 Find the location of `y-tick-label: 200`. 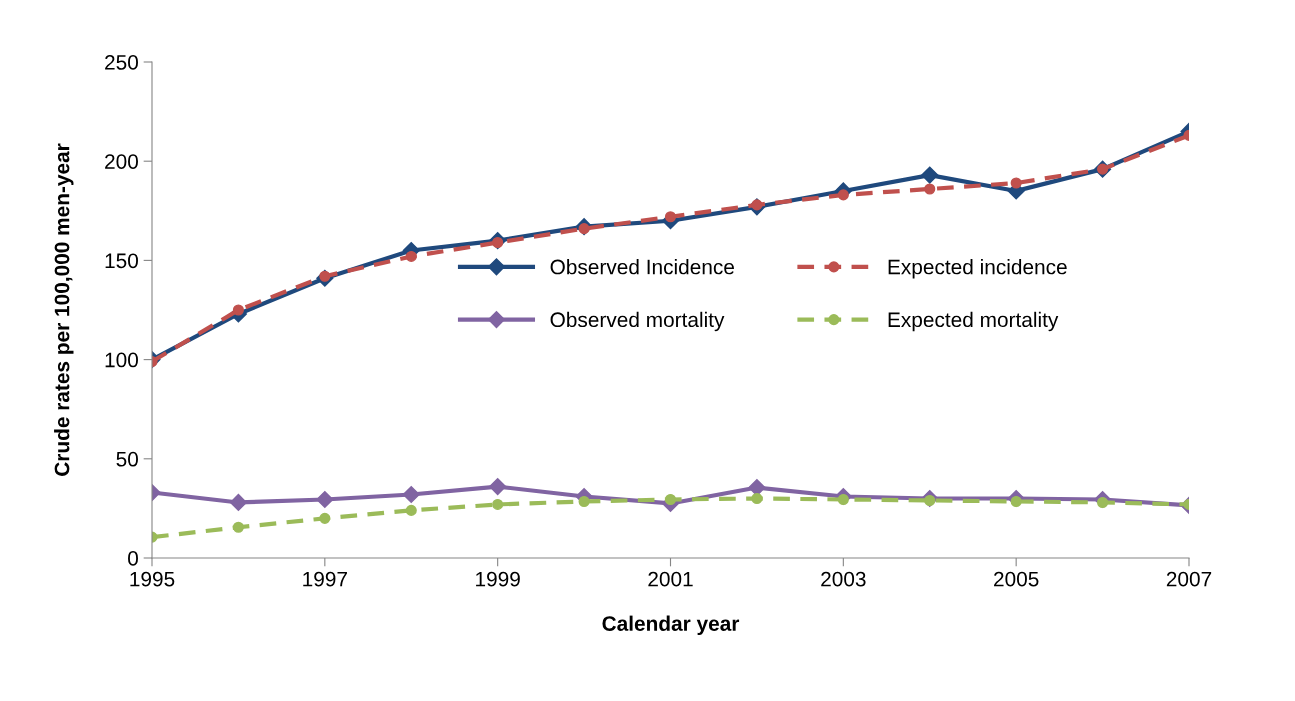

y-tick-label: 200 is located at coordinates (121, 161).